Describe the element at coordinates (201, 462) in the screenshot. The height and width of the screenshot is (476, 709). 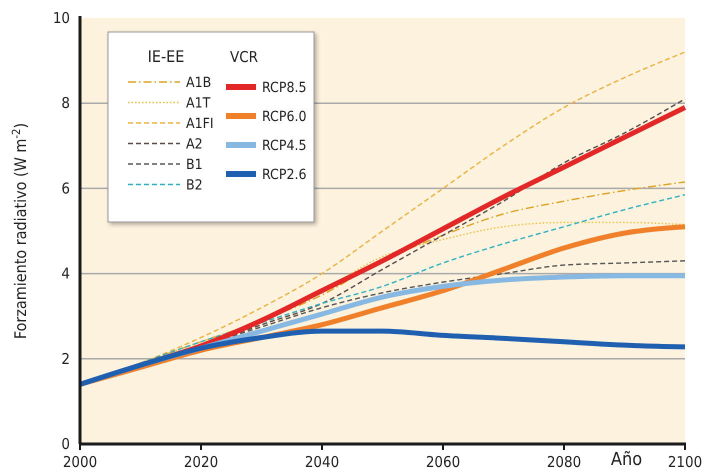
I see `x-tick-label: 2020` at that location.